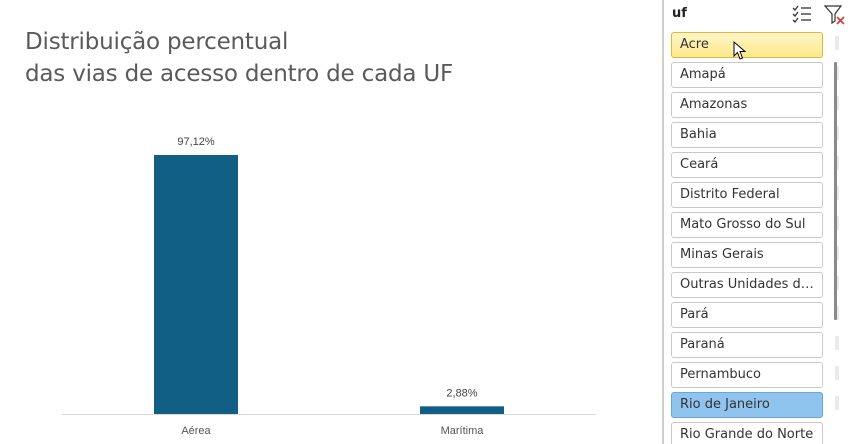 The width and height of the screenshot is (854, 444). Describe the element at coordinates (747, 433) in the screenshot. I see `slicer-item: Rio Grande do Norte` at that location.